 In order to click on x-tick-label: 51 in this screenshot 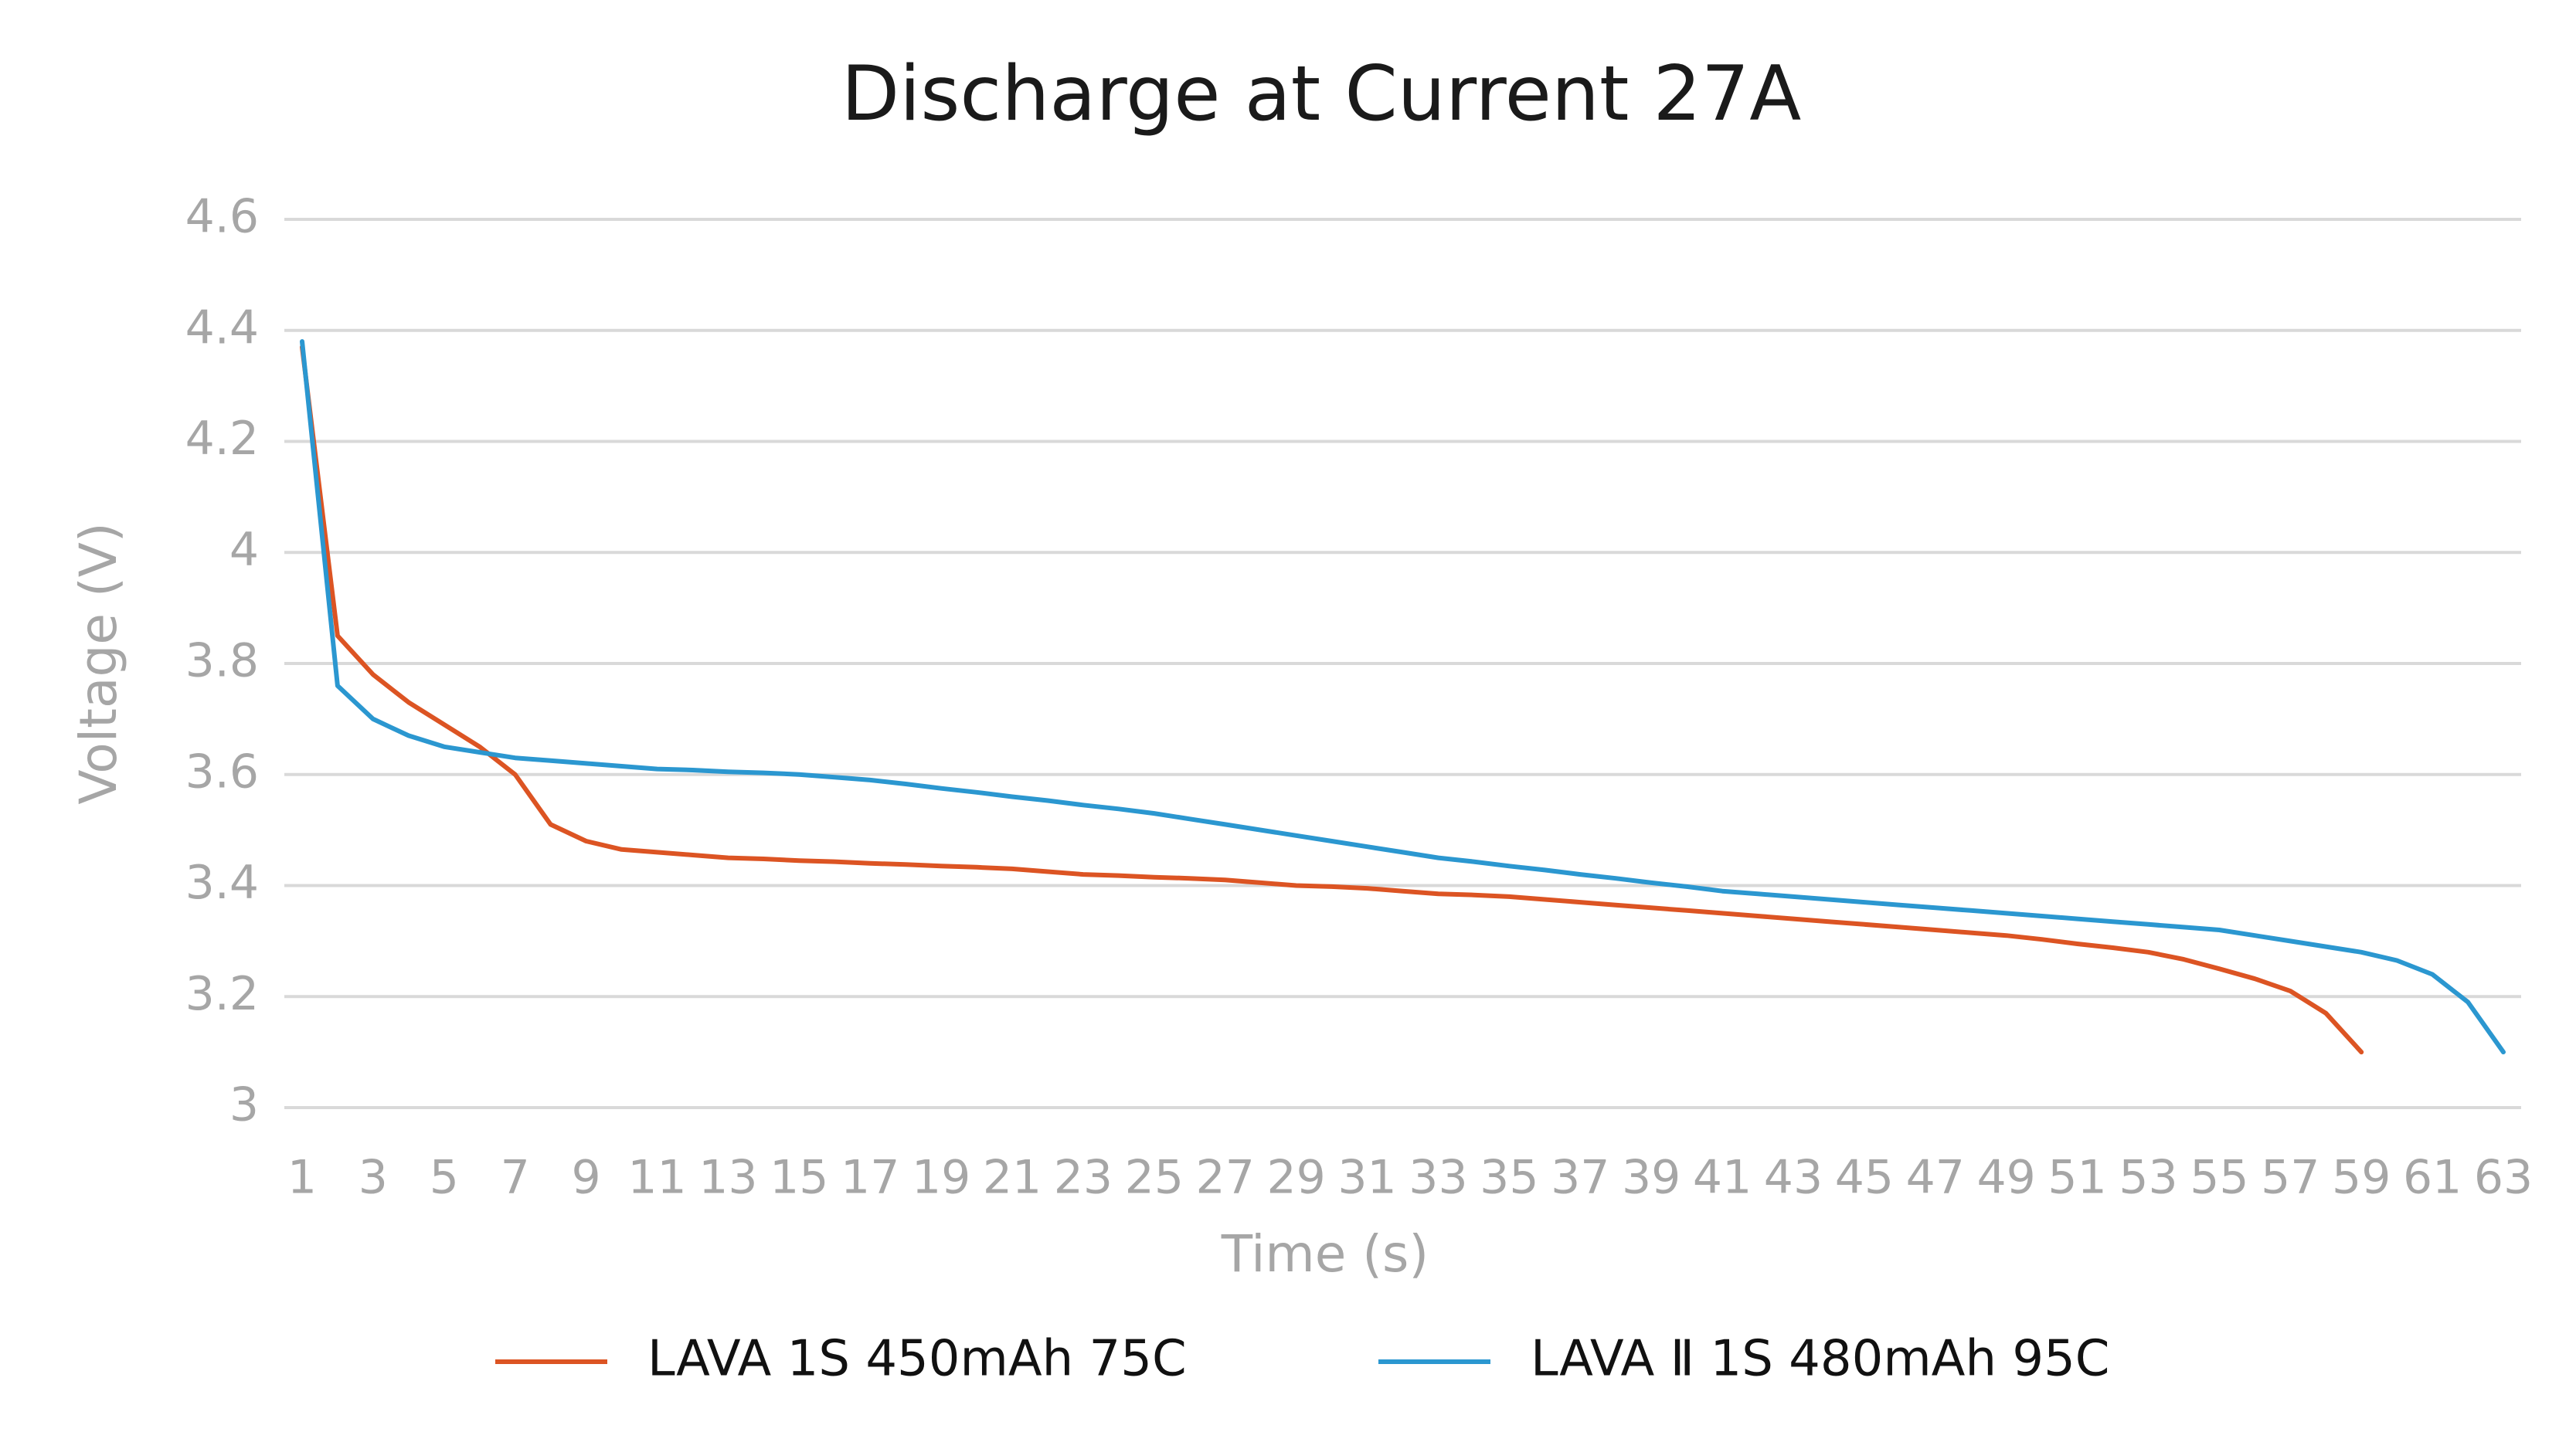, I will do `click(2077, 1178)`.